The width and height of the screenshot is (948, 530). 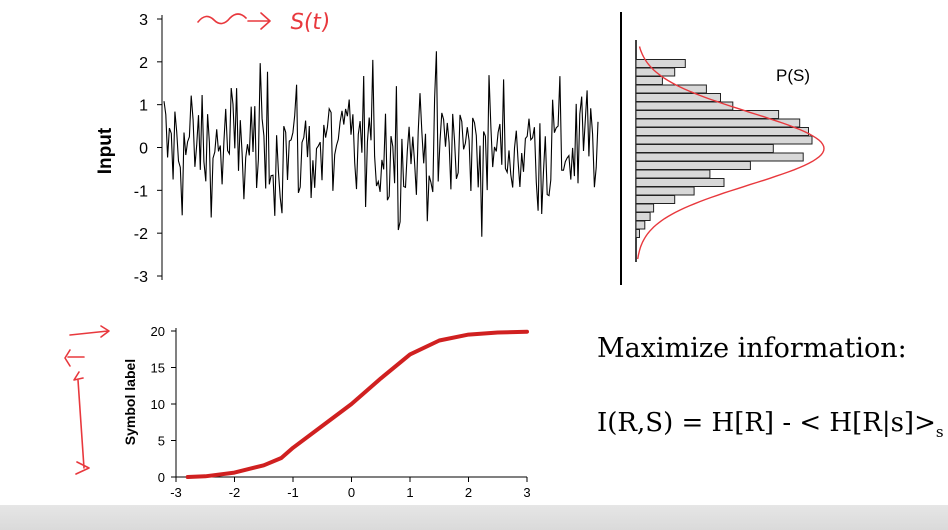 I want to click on symbol-label-curve, so click(x=357, y=404).